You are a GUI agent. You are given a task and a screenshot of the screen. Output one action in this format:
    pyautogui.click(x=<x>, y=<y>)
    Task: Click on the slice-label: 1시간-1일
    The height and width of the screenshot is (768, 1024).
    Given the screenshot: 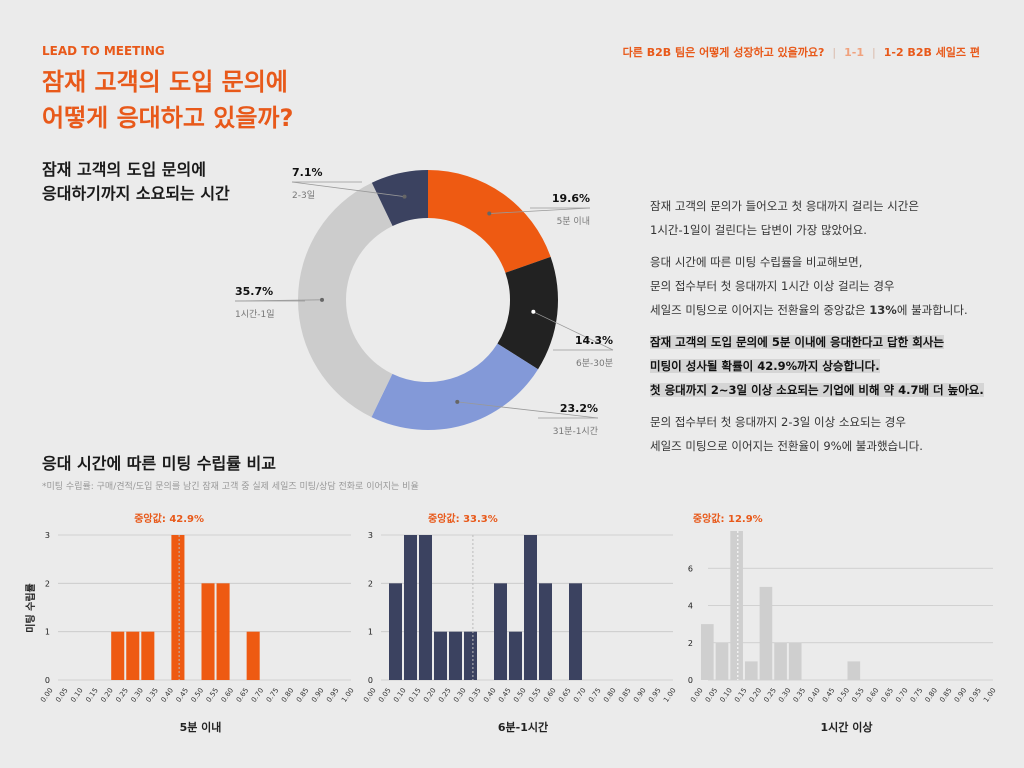 What is the action you would take?
    pyautogui.click(x=255, y=314)
    